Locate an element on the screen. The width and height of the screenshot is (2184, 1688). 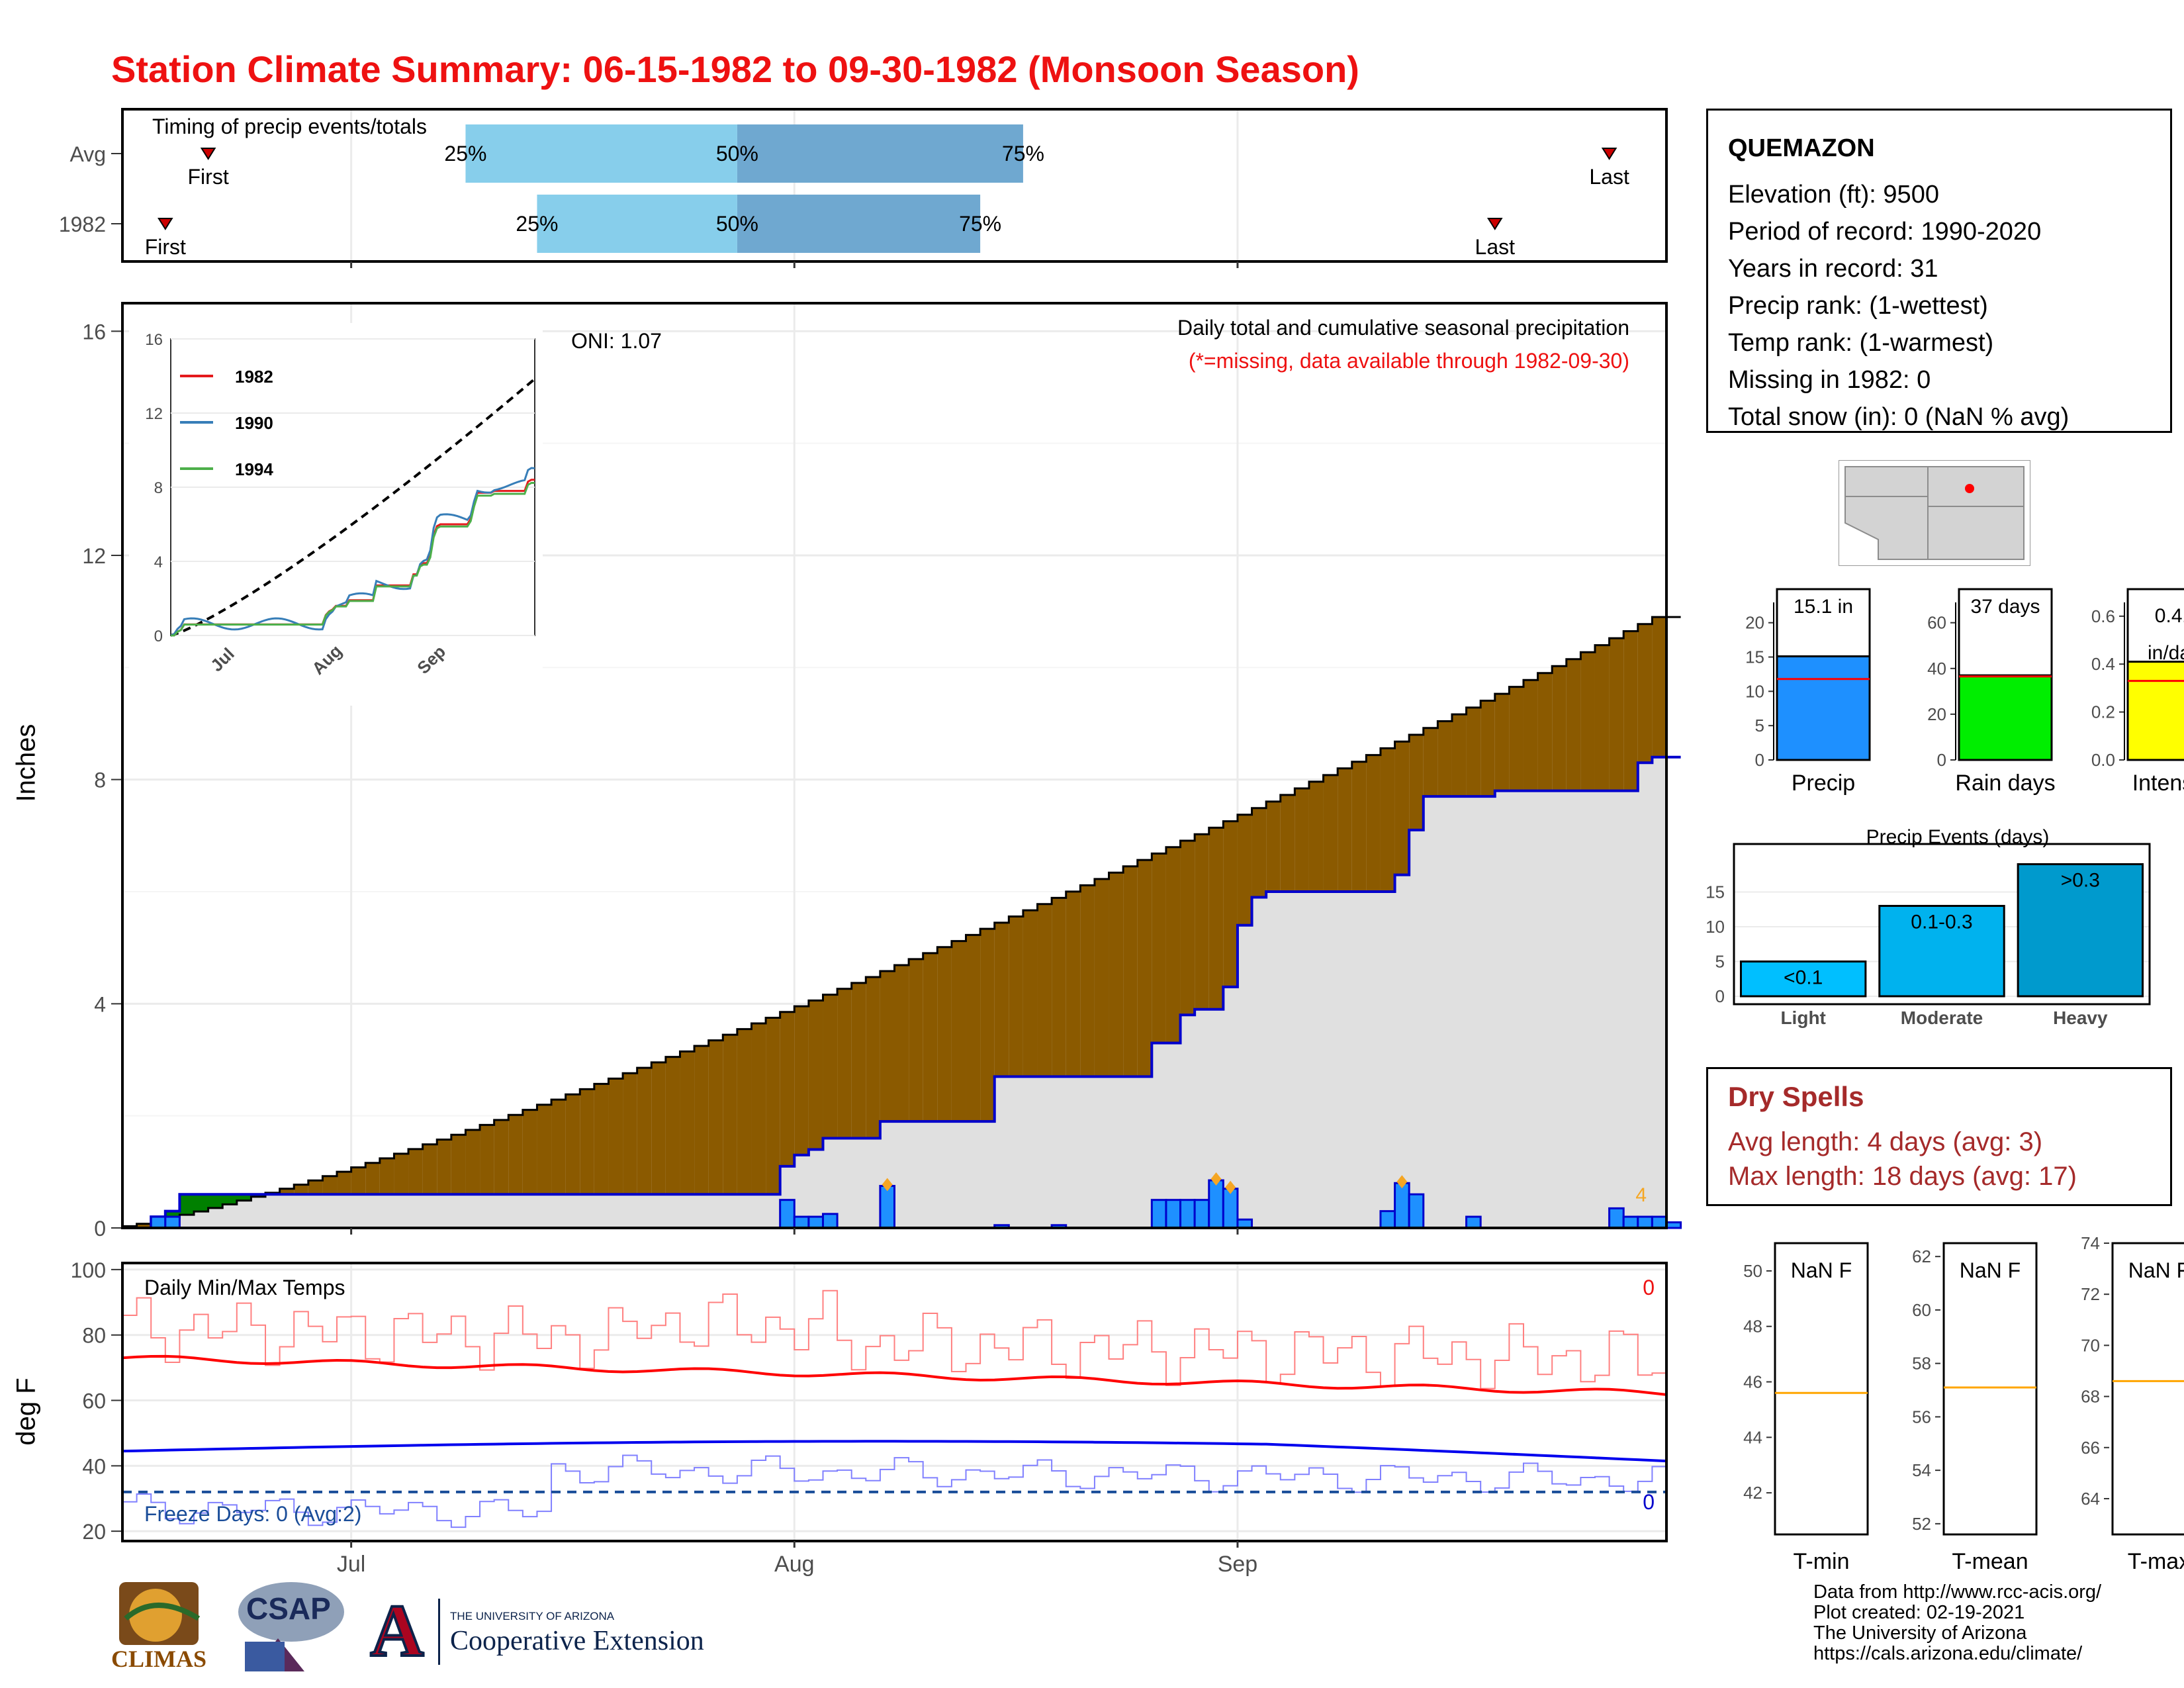
tbox-y-tick-label: 74 is located at coordinates (2090, 1243).